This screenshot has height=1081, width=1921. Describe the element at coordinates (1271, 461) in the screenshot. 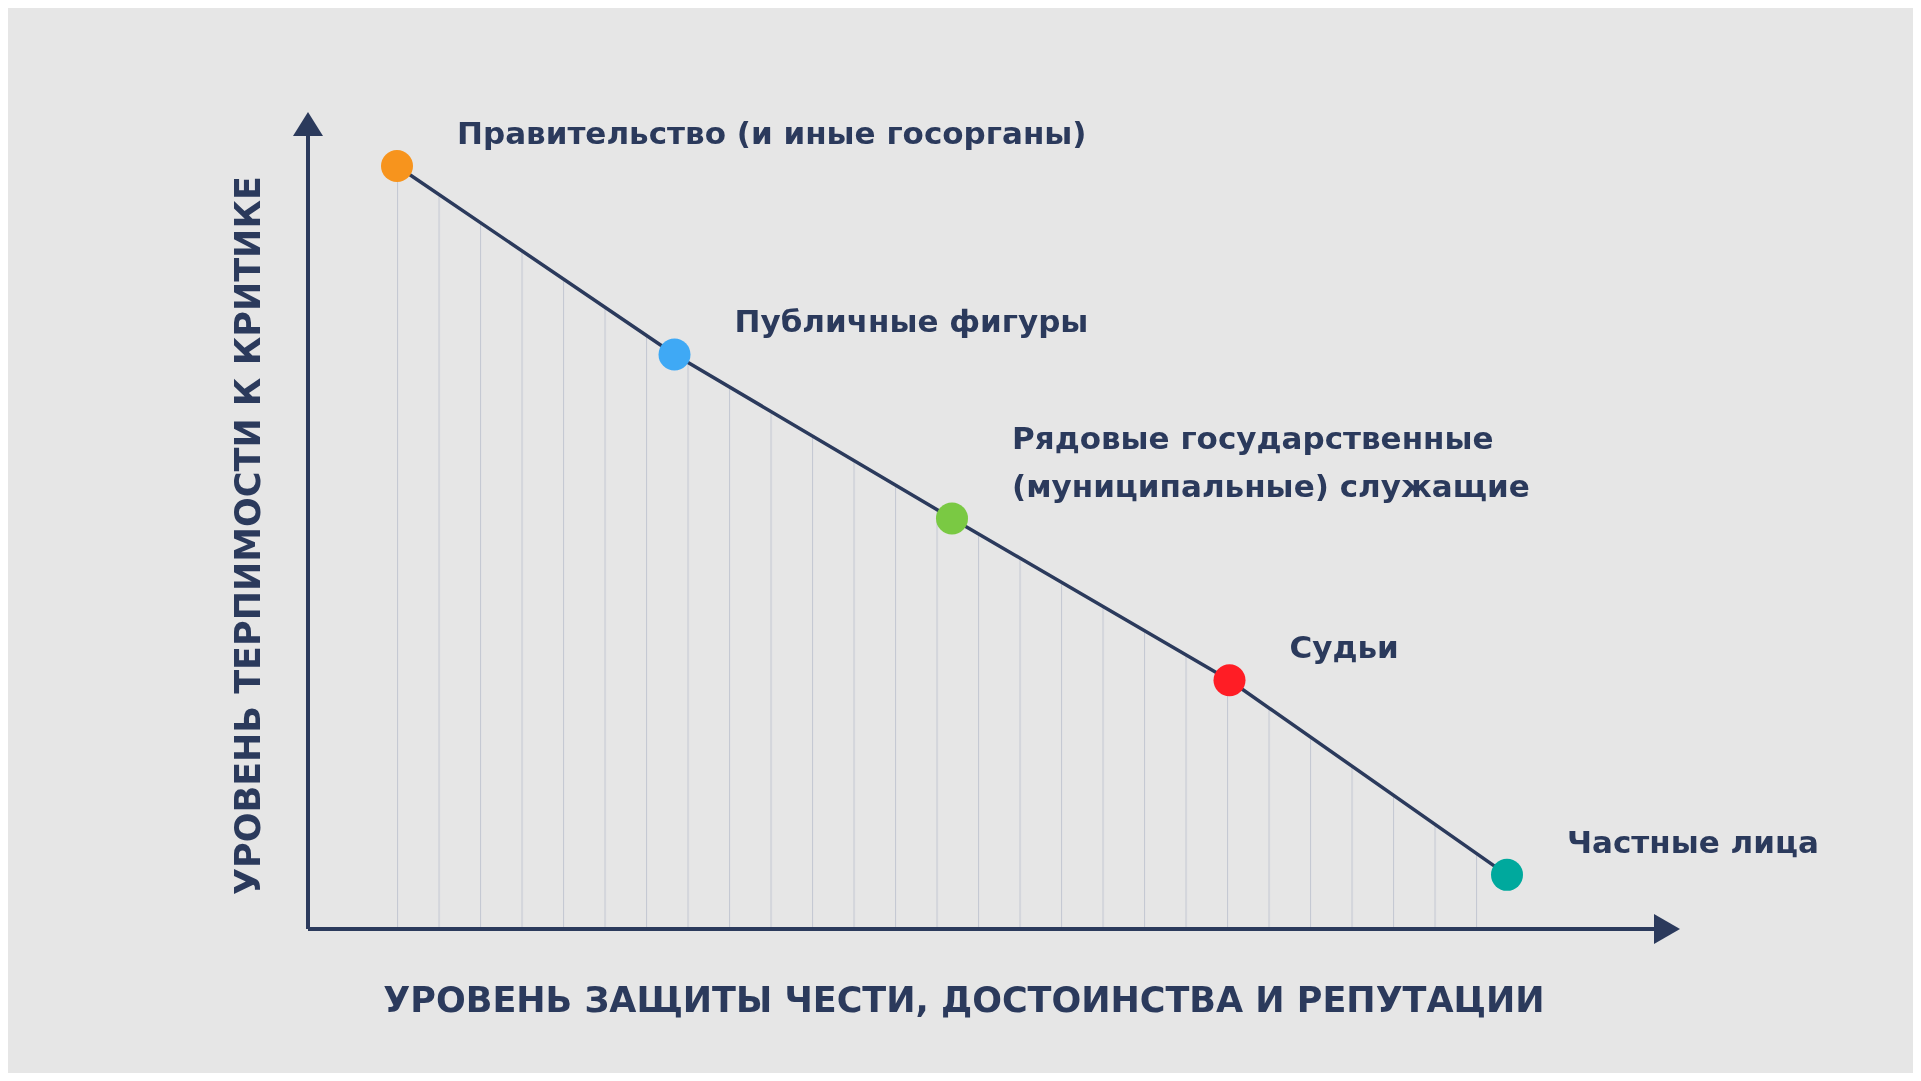

I see `annotation: Рядовые государственные (муниципальные) служащие` at that location.